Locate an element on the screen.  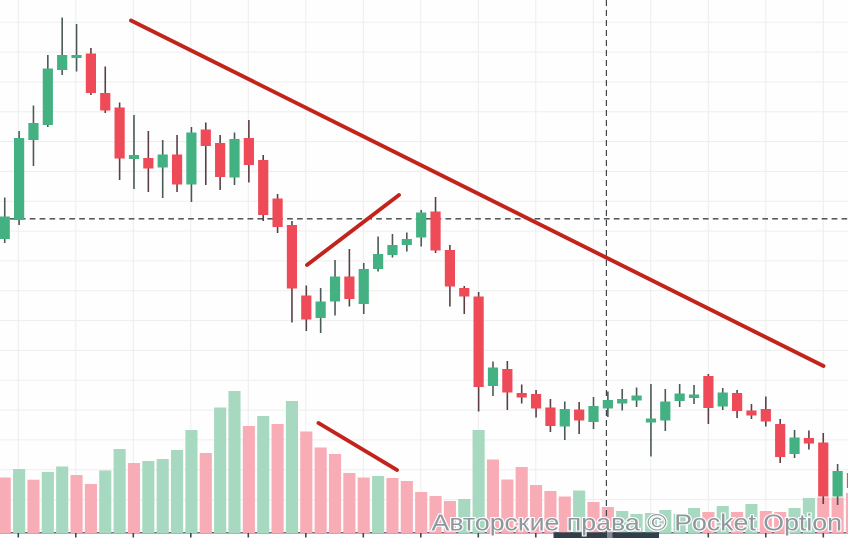
svg-text:Авторские права © Pocket Optio: Авторские права © Pocket Option is located at coordinates (637, 522).